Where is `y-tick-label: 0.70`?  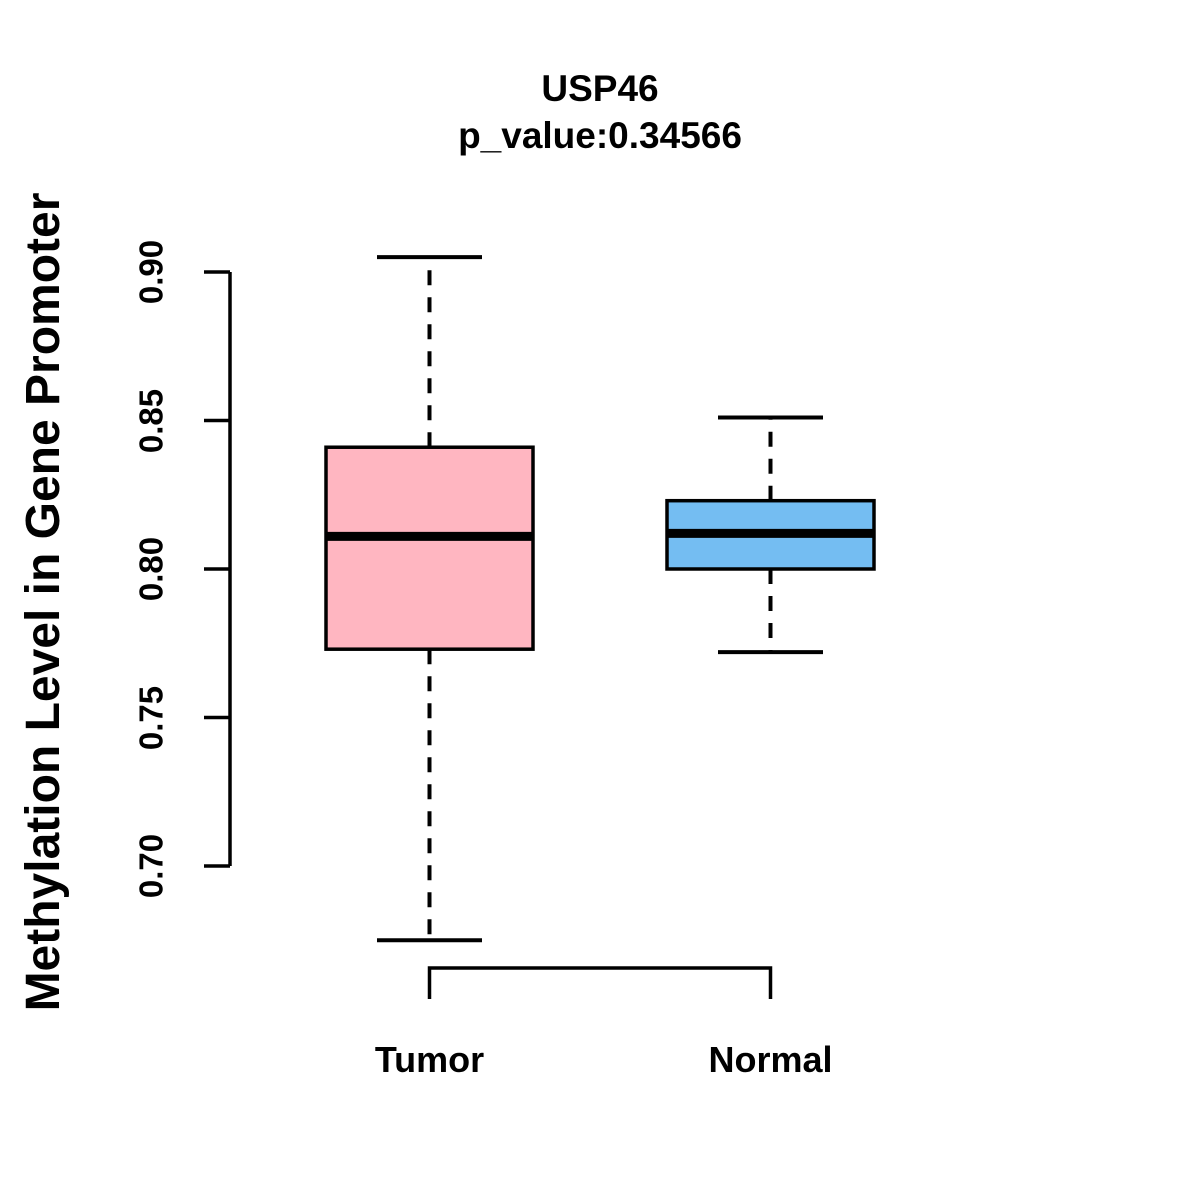 y-tick-label: 0.70 is located at coordinates (151, 866).